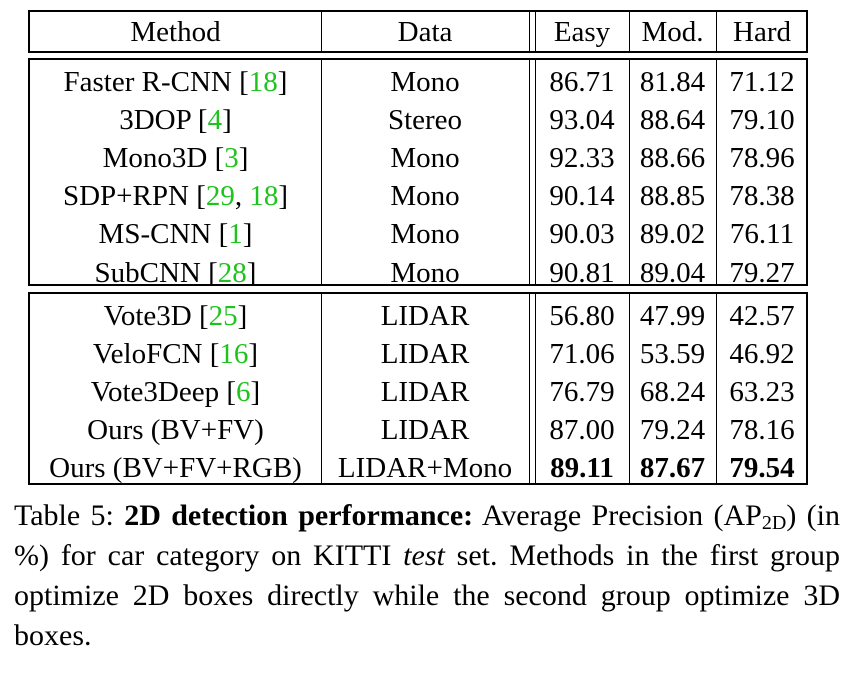 The height and width of the screenshot is (675, 863). I want to click on easy-cell: 71.06, so click(582, 353).